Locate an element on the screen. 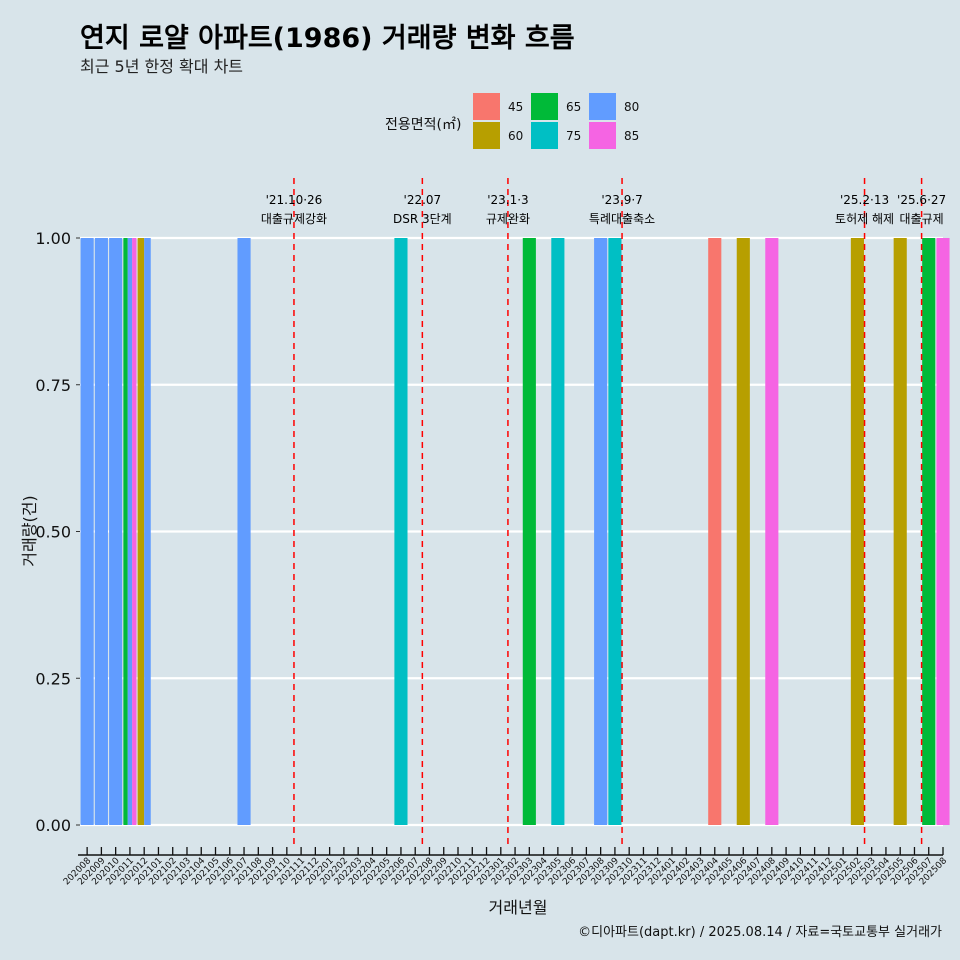 Image resolution: width=960 pixels, height=960 pixels. event-date: '23.1·3 is located at coordinates (507, 200).